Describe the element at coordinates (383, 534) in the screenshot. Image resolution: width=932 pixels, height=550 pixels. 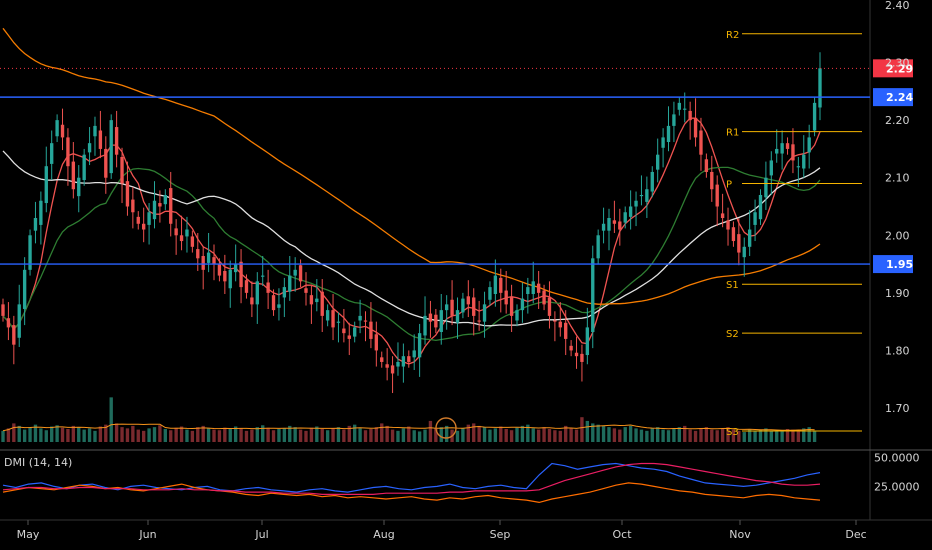
I see `x-tick-label: Aug` at that location.